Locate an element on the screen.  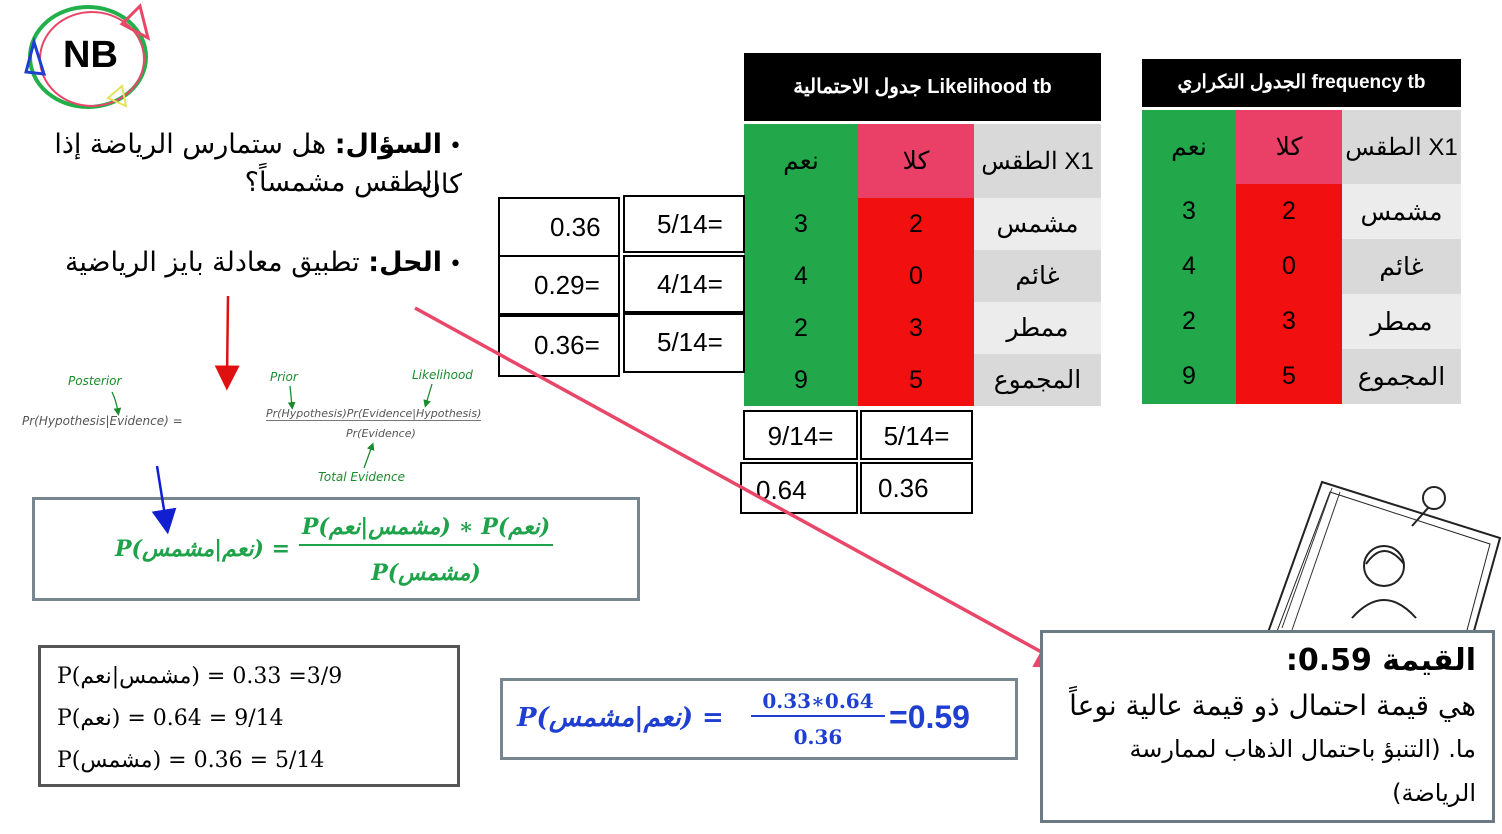
likelihood-cell: 9 is located at coordinates (801, 380).